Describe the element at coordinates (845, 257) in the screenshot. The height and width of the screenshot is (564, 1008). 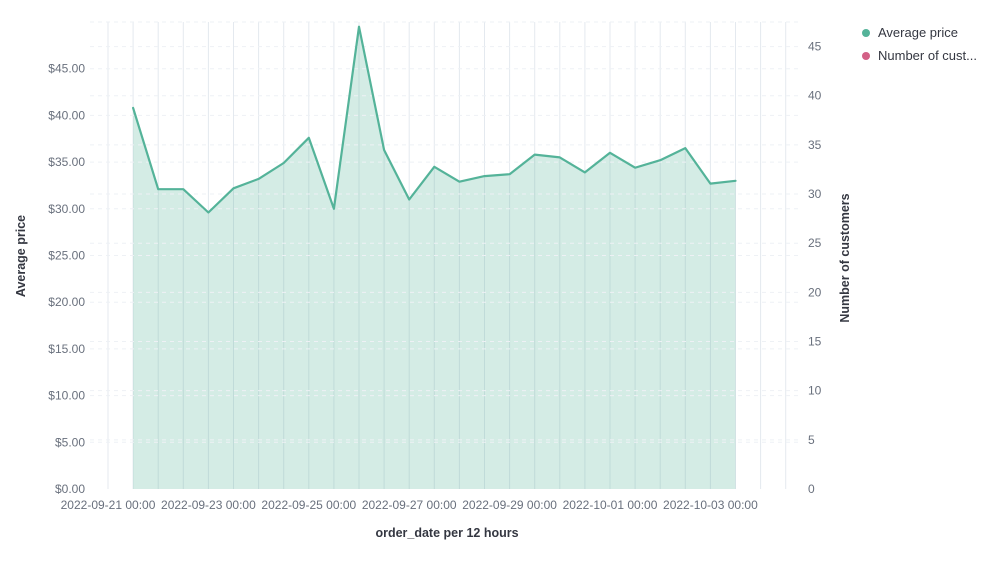
I see `right-axis-title: Number of customers` at that location.